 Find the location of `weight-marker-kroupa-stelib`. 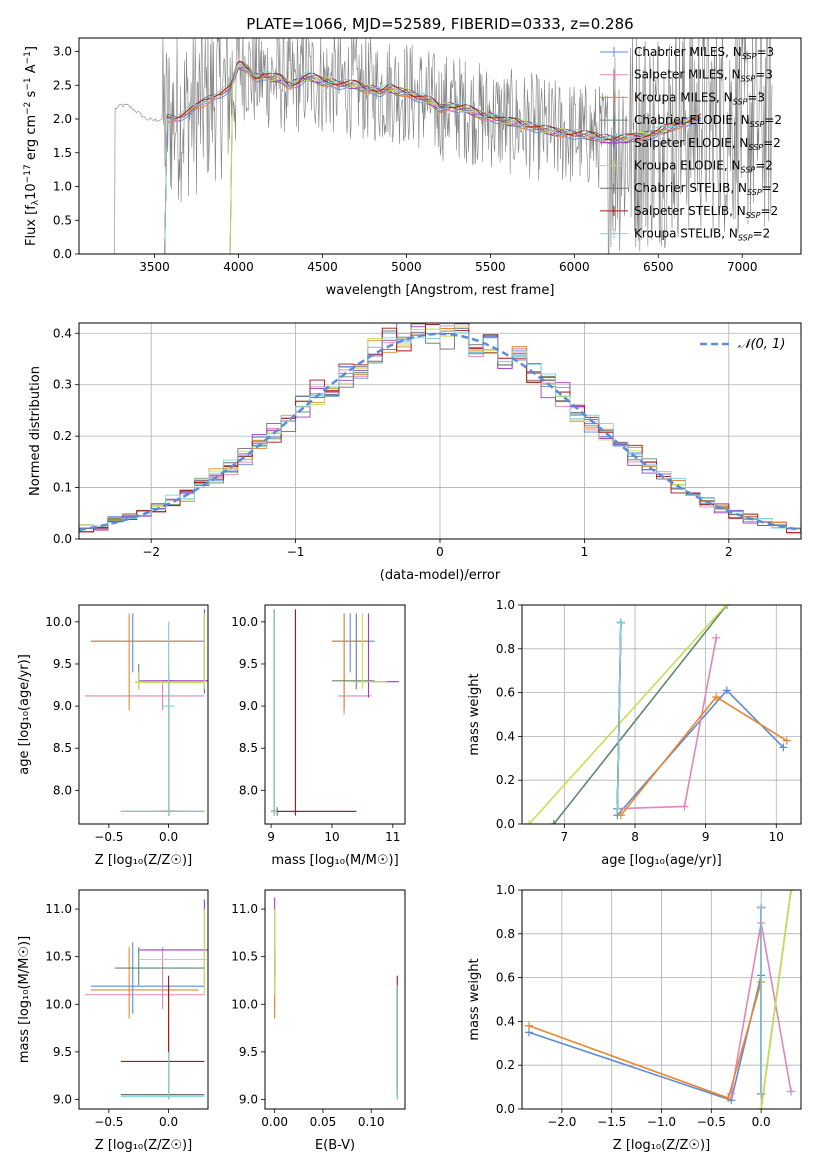

weight-marker-kroupa-stelib is located at coordinates (761, 1093).